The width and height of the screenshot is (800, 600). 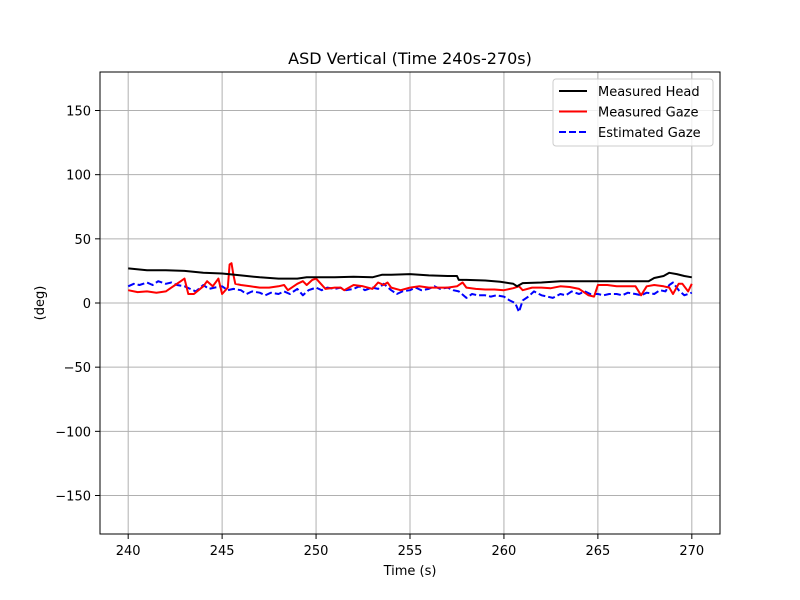 What do you see at coordinates (648, 113) in the screenshot?
I see `legend-label: Measured Gaze` at bounding box center [648, 113].